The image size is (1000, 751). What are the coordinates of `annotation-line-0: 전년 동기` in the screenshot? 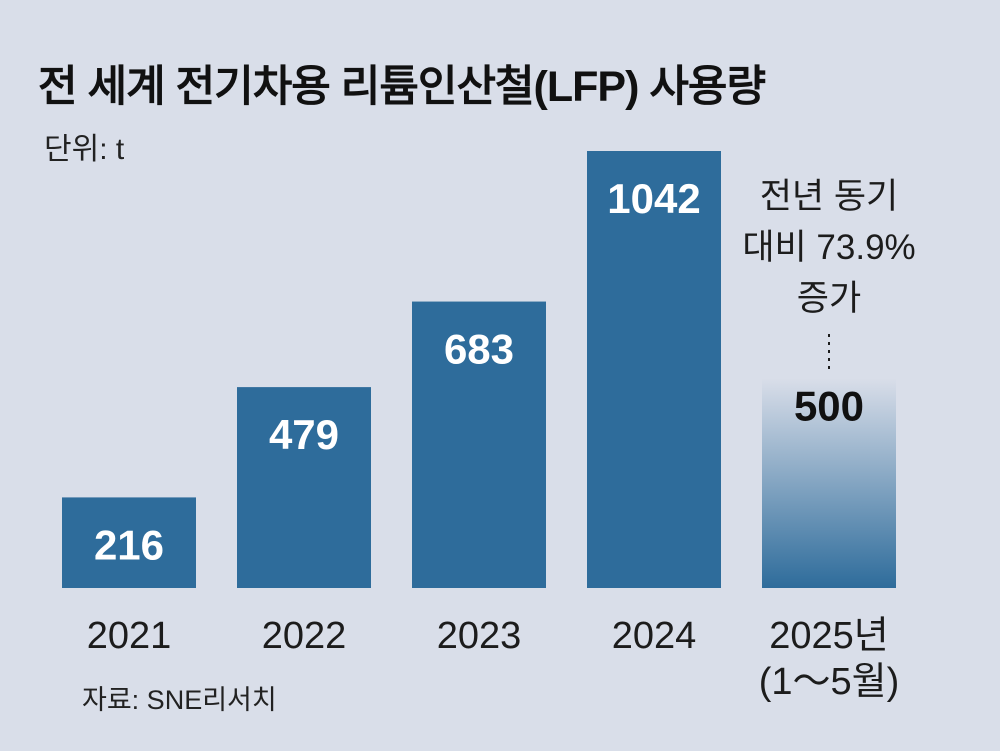 It's located at (829, 196).